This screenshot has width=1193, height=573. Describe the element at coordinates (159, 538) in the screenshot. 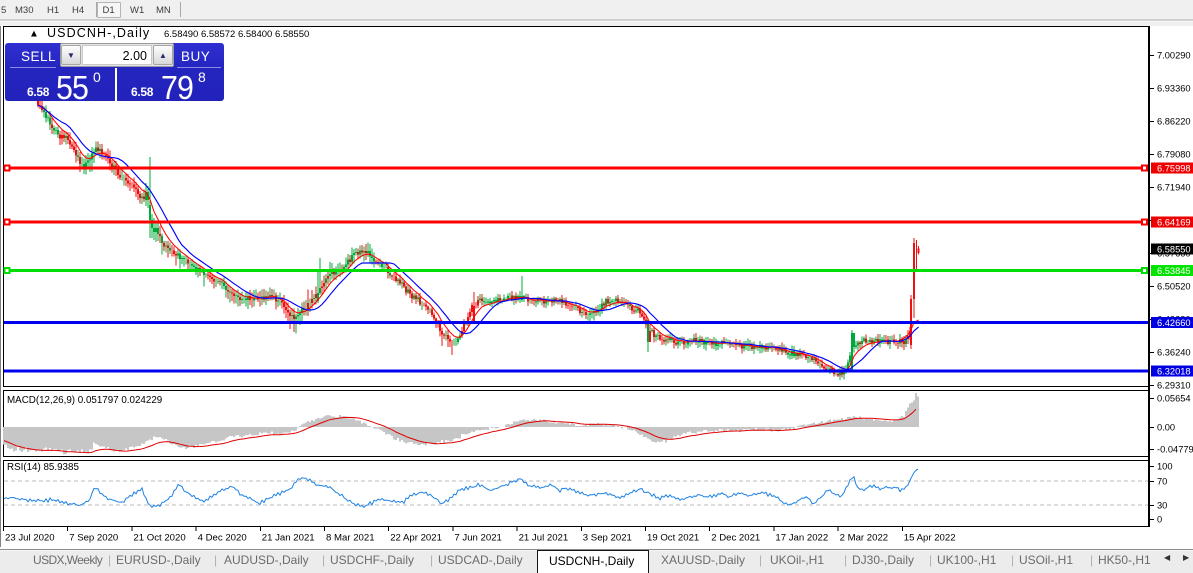

I see `svg-text: 21 Oct 2020` at that location.